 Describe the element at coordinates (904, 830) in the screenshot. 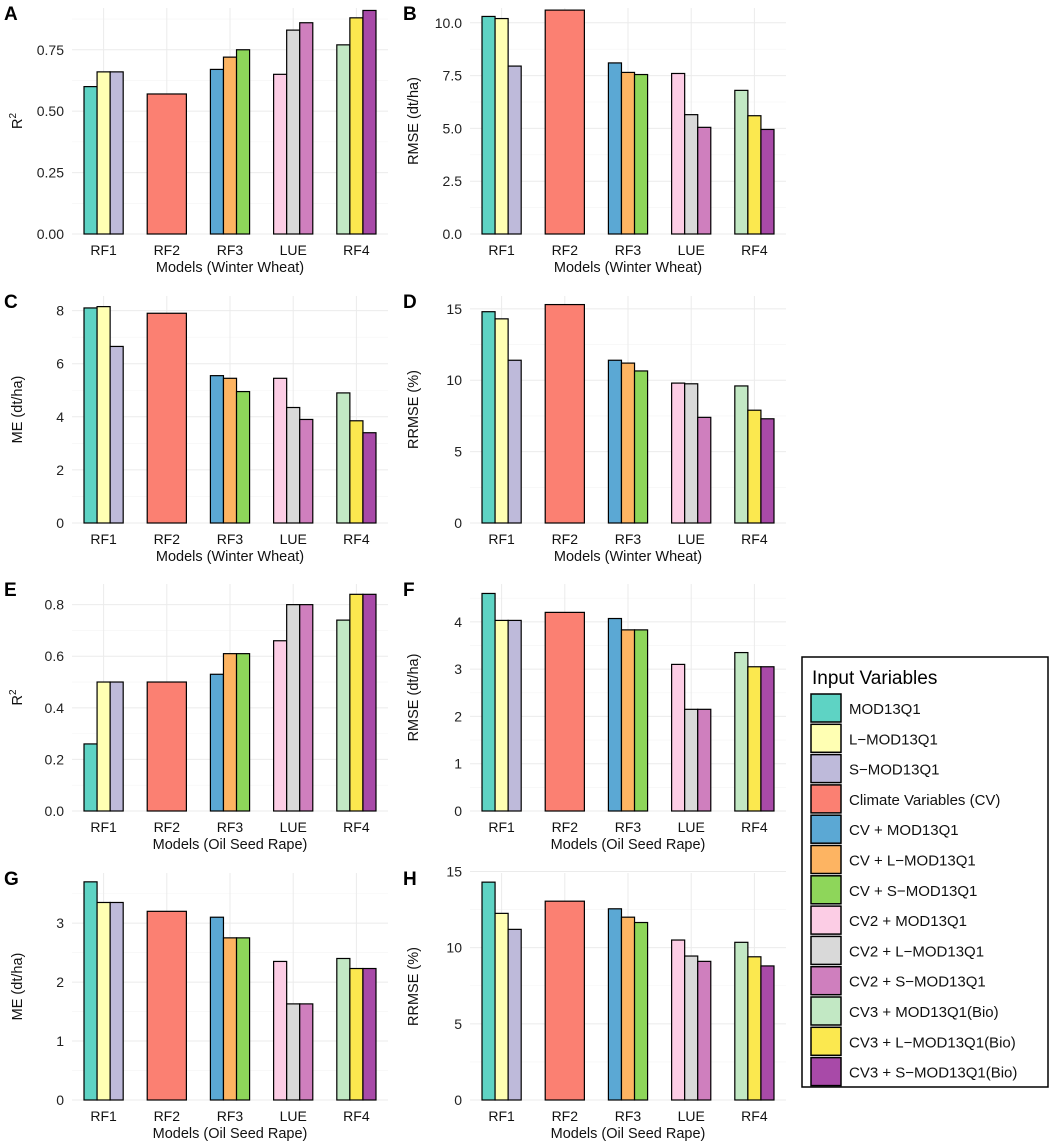

I see `legend-item-label: CV + MOD13Q1` at that location.